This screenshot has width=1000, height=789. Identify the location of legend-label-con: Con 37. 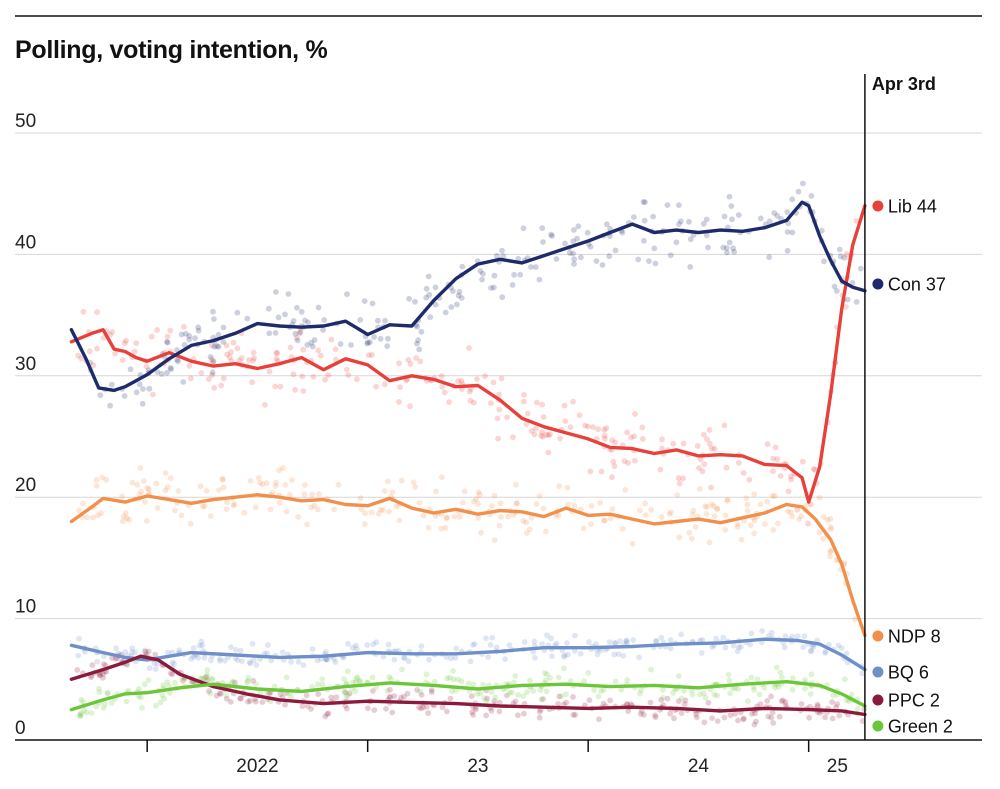
(917, 285).